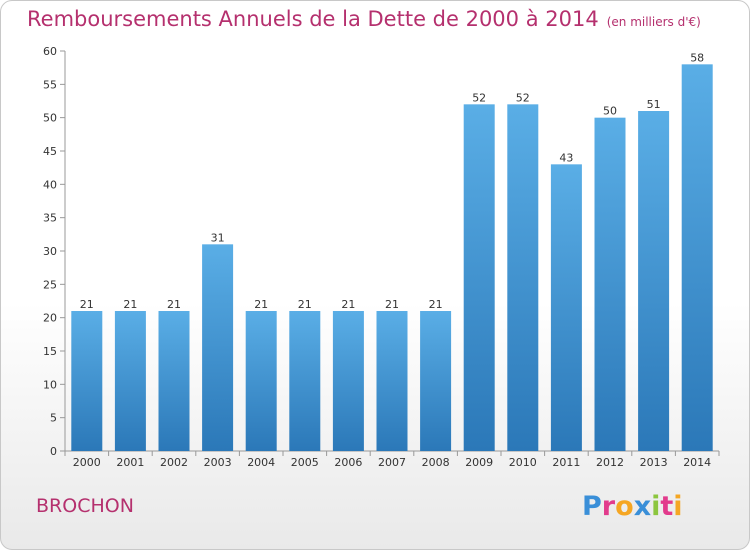  What do you see at coordinates (523, 462) in the screenshot?
I see `x-tick-label: 2010` at bounding box center [523, 462].